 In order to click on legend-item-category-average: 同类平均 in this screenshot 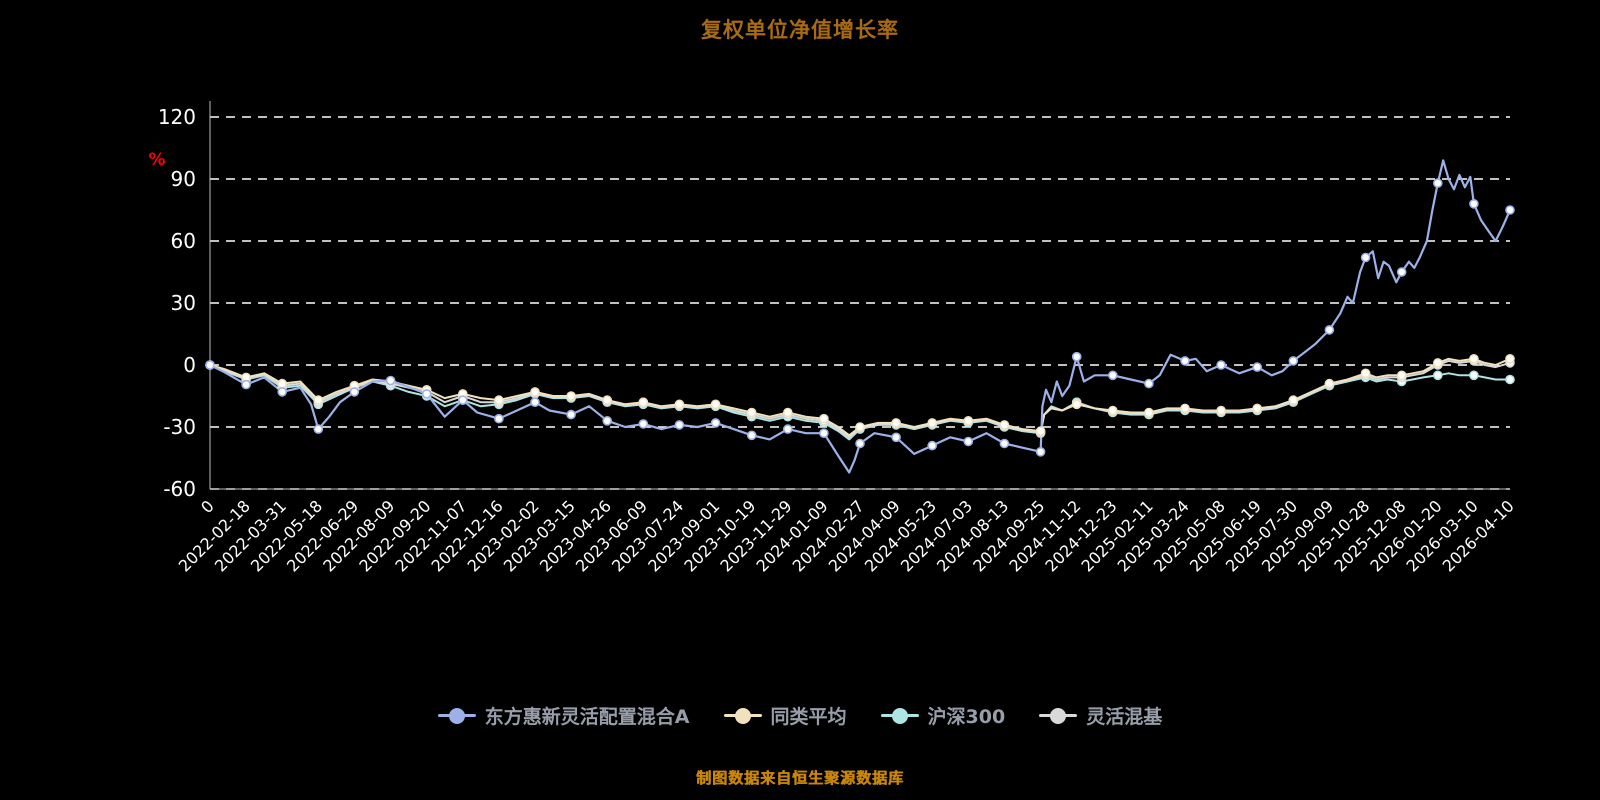, I will do `click(785, 715)`.